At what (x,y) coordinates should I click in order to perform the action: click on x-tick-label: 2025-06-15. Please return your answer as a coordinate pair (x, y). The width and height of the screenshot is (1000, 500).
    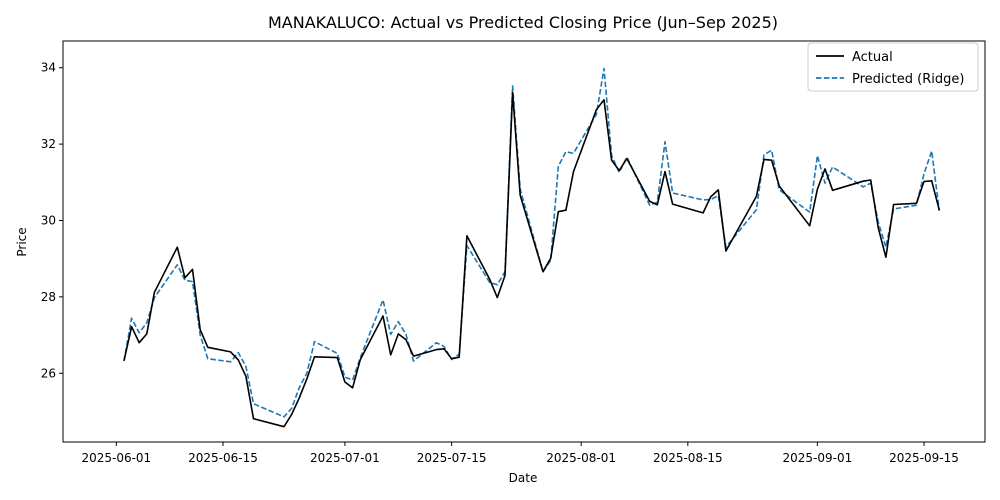
    Looking at the image, I should click on (223, 458).